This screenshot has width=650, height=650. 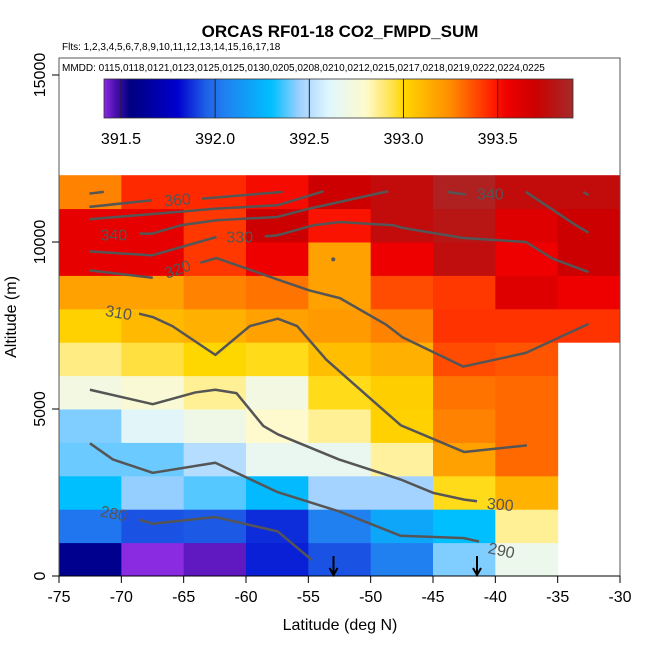 I want to click on x-tick-label: -35, so click(x=557, y=597).